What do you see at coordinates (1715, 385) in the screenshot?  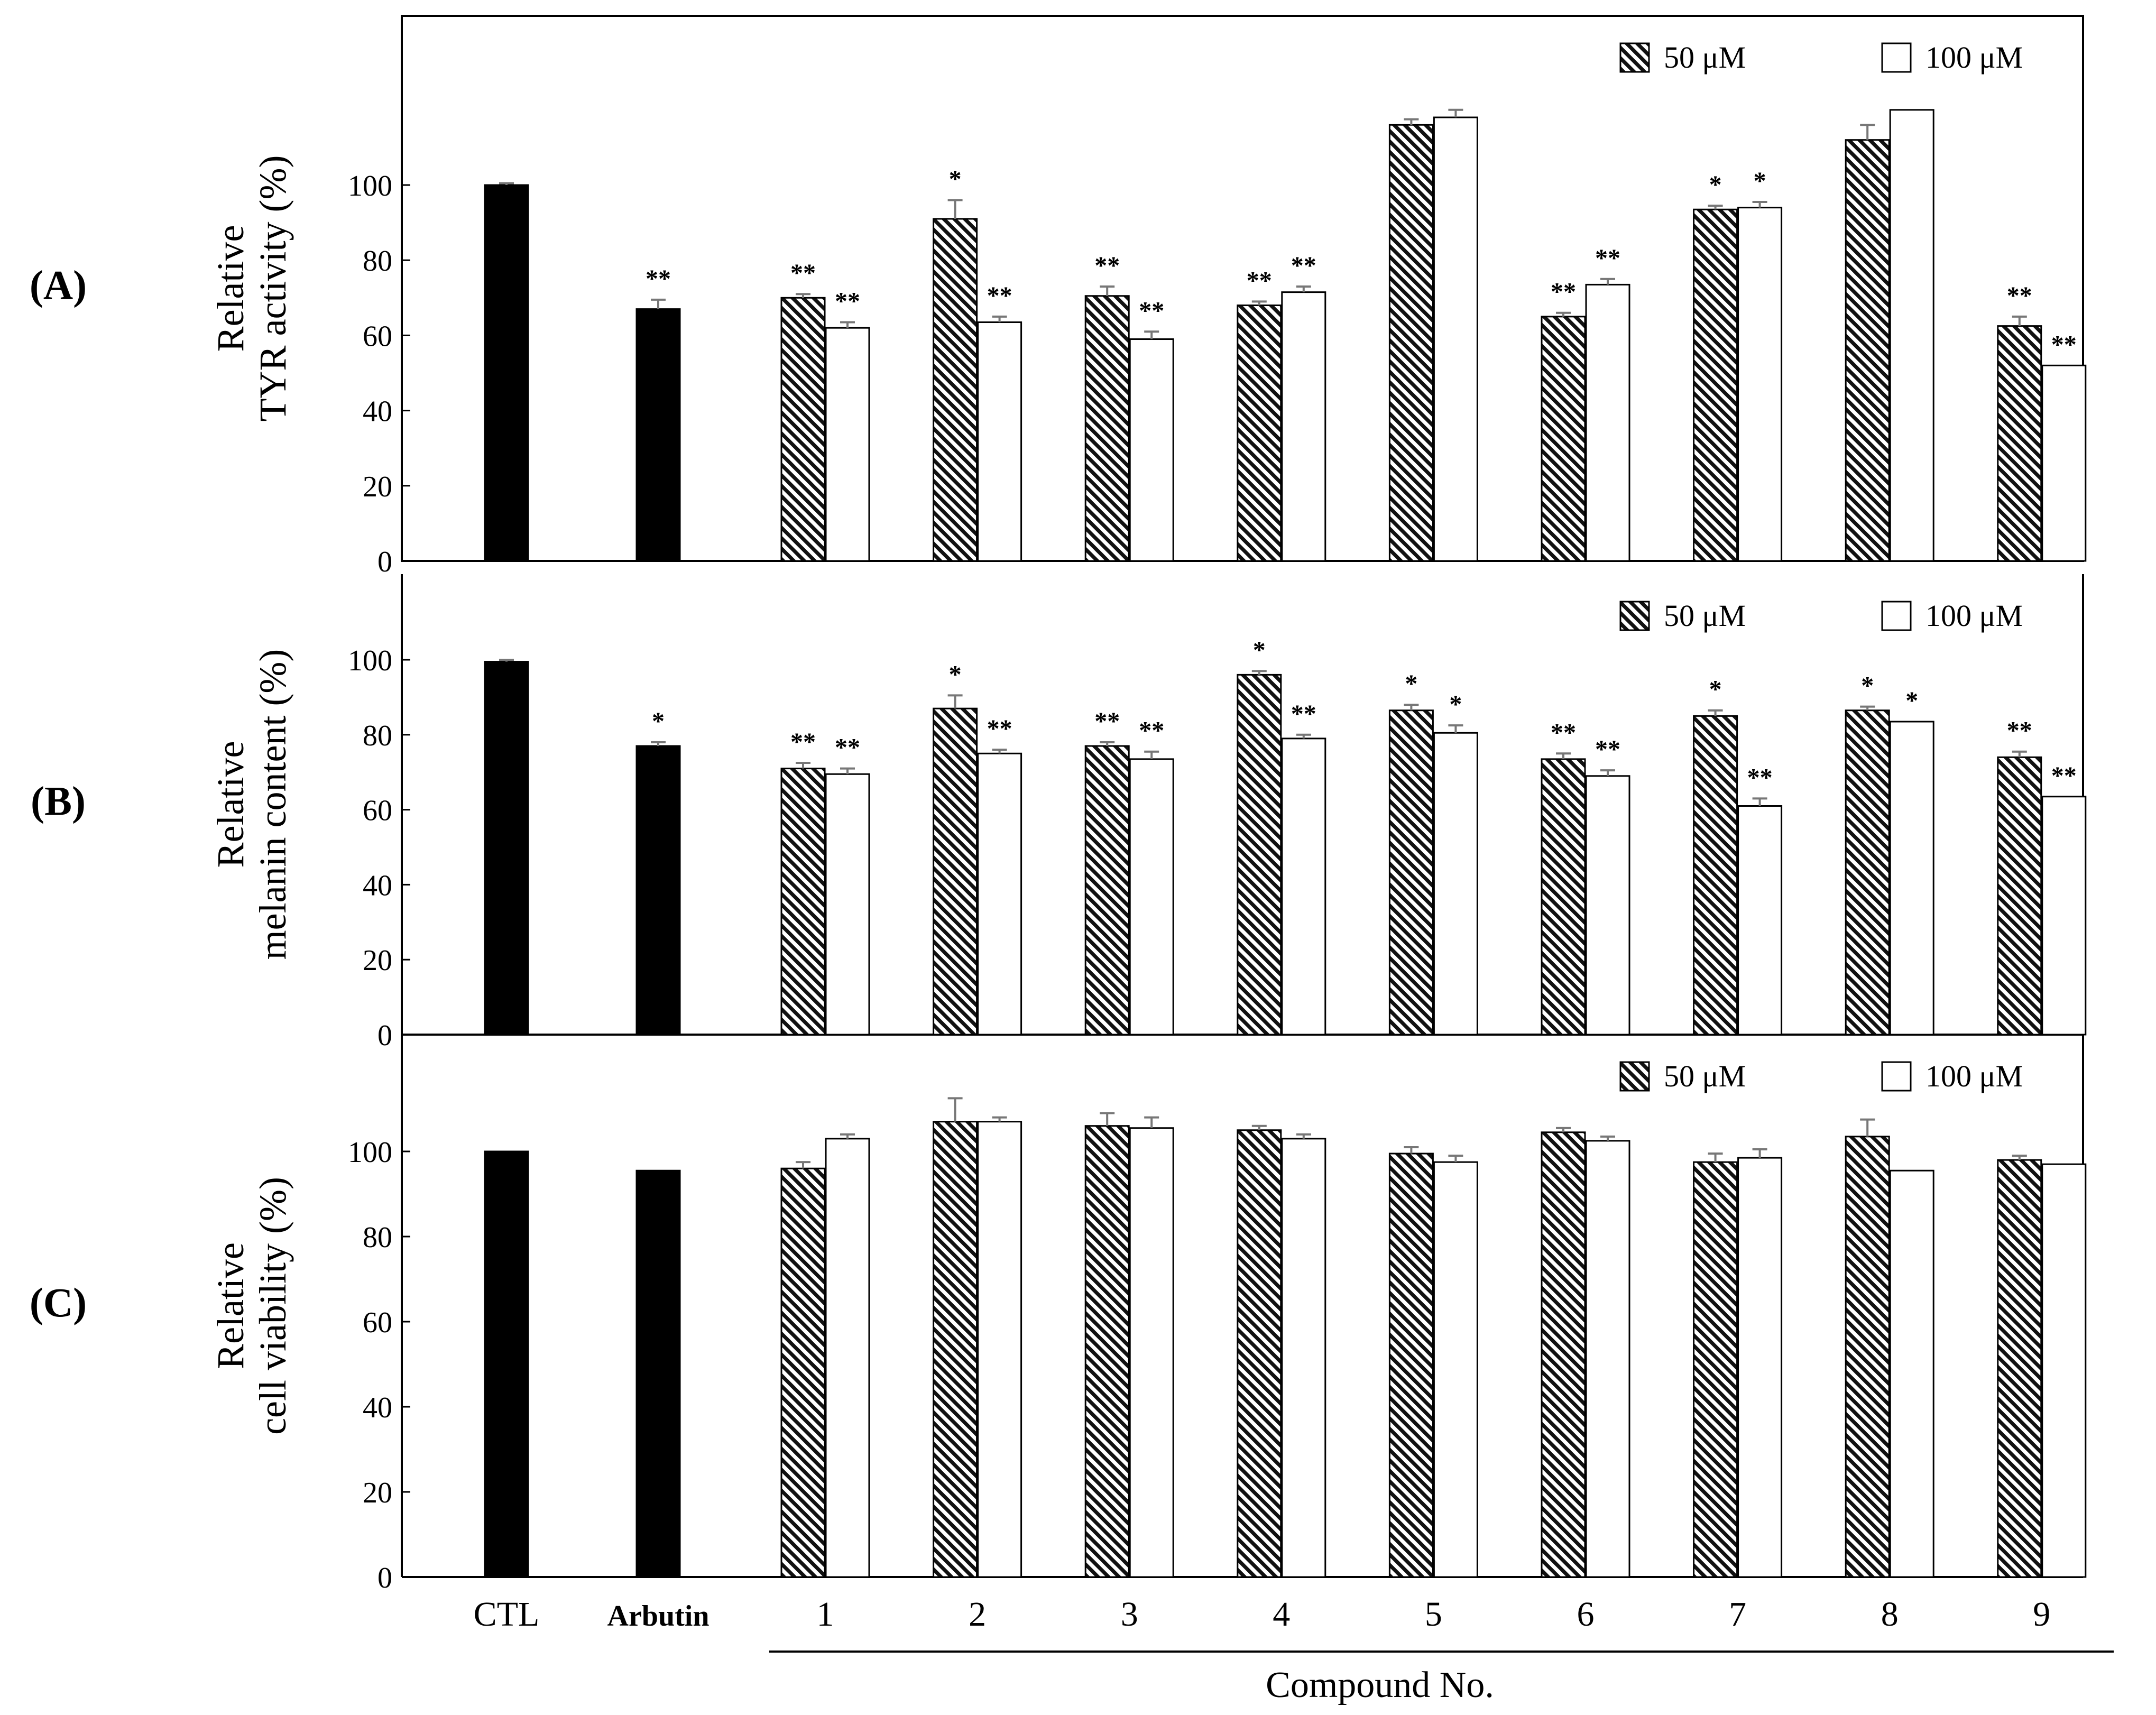 I see `bar-compound-7-50uM` at bounding box center [1715, 385].